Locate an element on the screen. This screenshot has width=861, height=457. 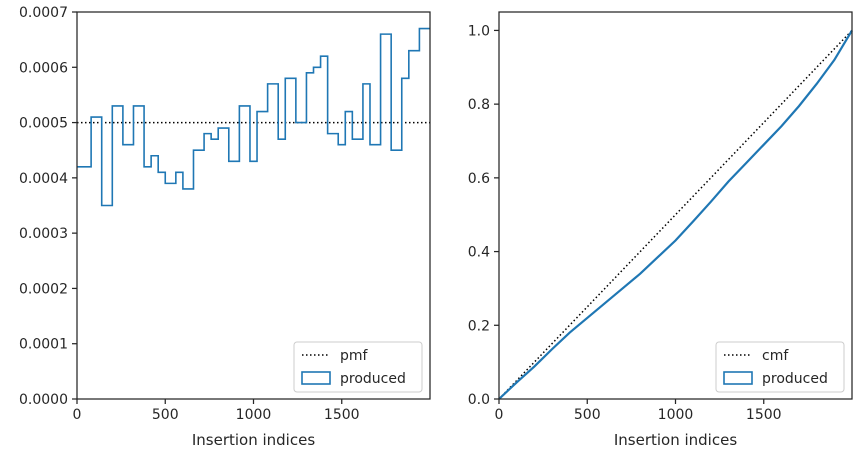
y-tick-label: 0.0004 is located at coordinates (43, 179).